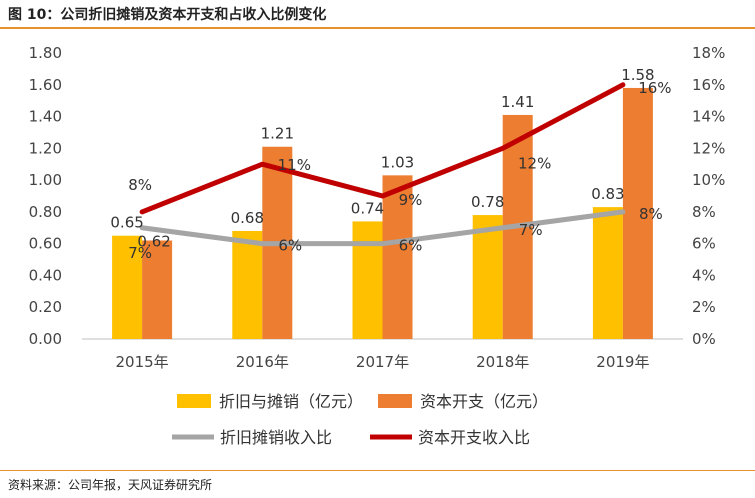  I want to click on y-right-tick-label: 12%, so click(708, 148).